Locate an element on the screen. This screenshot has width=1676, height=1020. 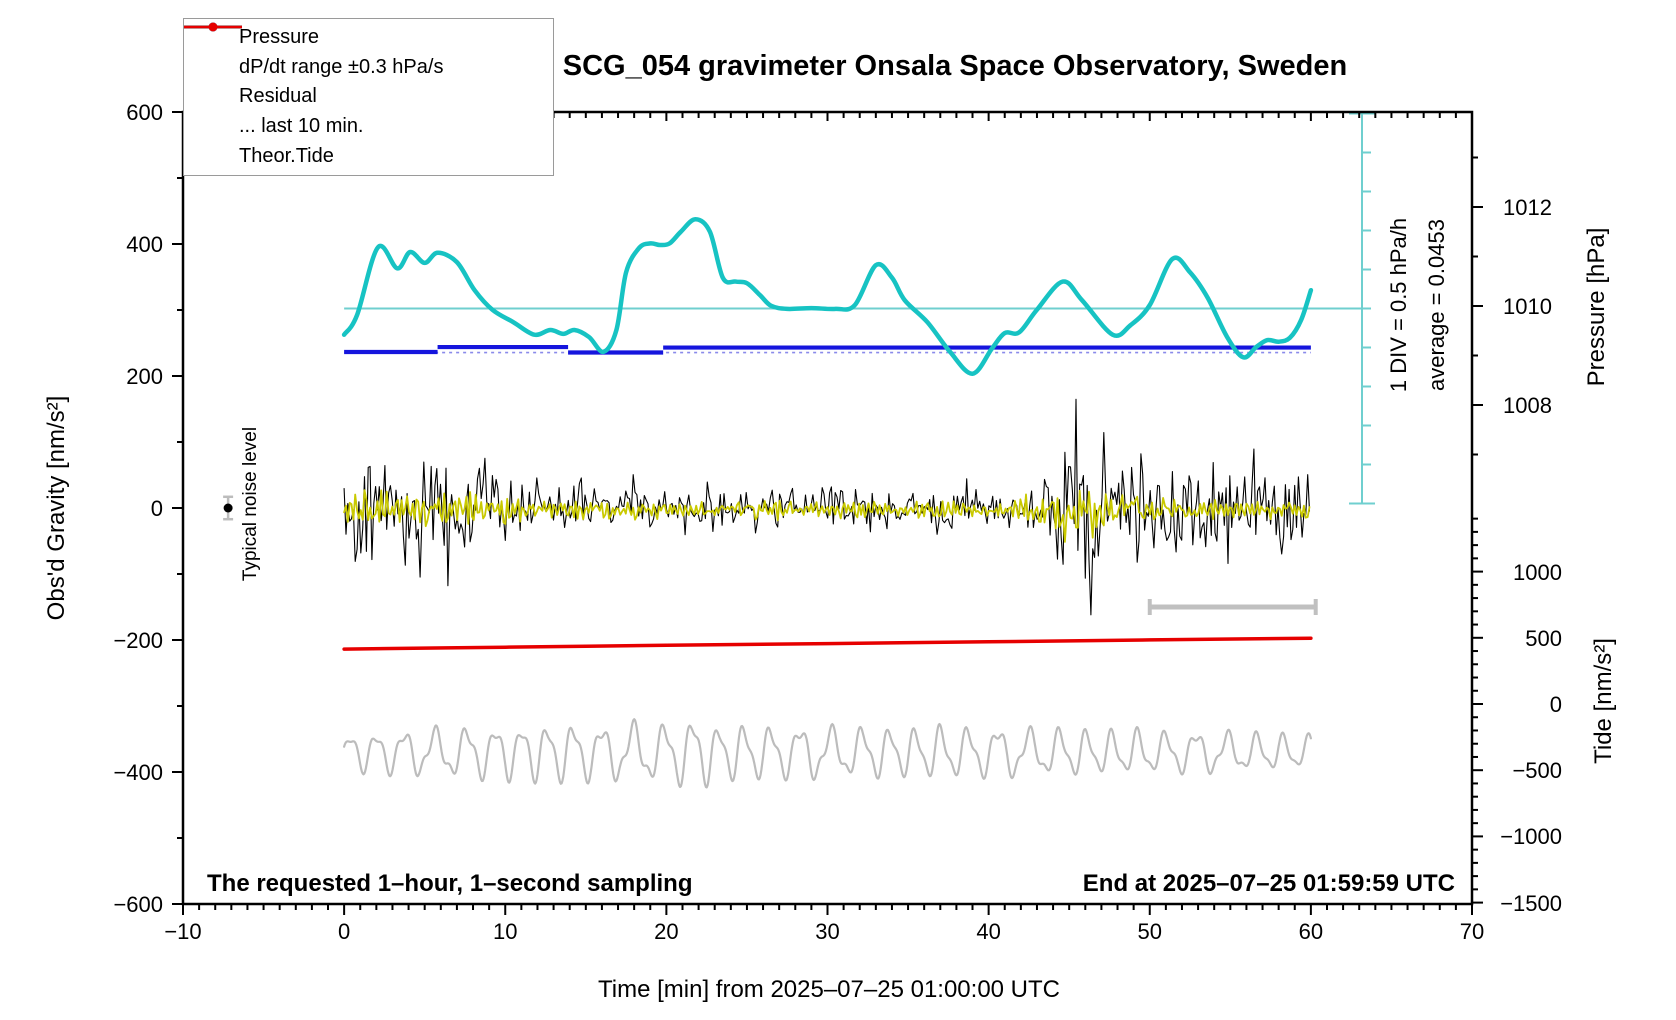
sampling-note: The requested 1–hour, 1–second sampling is located at coordinates (450, 883).